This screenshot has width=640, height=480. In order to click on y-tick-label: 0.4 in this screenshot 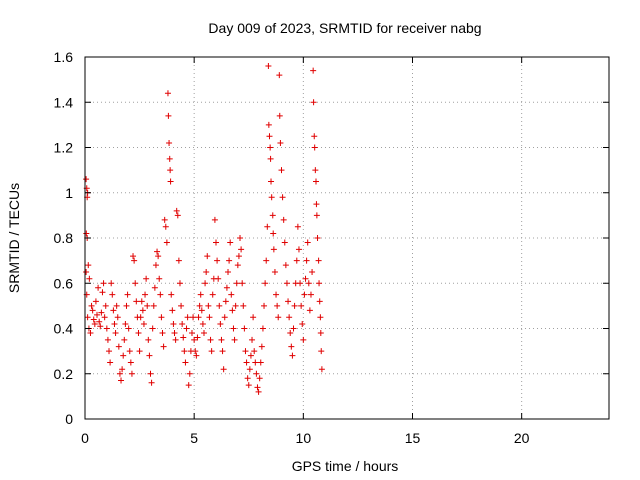, I will do `click(64, 329)`.